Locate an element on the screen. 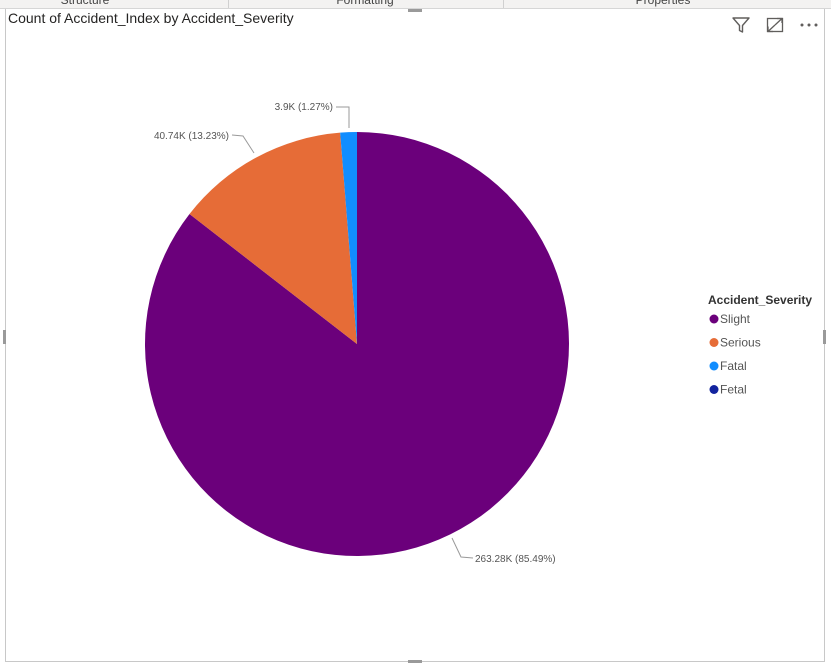  tab-structure: Structure is located at coordinates (85, 3).